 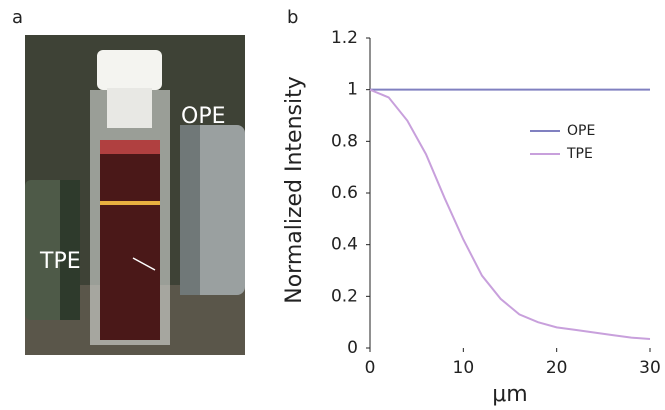 I want to click on y-tick-label: 0.2, so click(x=344, y=296).